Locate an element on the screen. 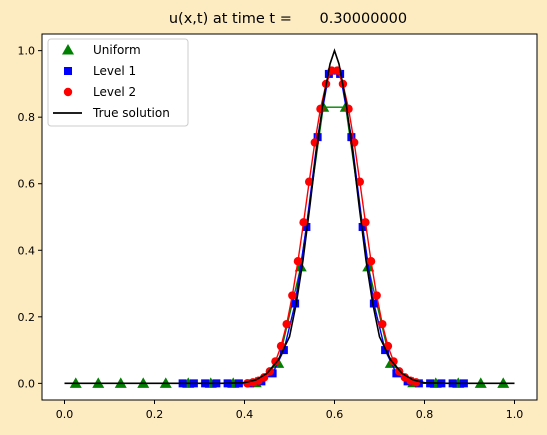 This screenshot has height=435, width=547. legend-label: True solution is located at coordinates (131, 113).